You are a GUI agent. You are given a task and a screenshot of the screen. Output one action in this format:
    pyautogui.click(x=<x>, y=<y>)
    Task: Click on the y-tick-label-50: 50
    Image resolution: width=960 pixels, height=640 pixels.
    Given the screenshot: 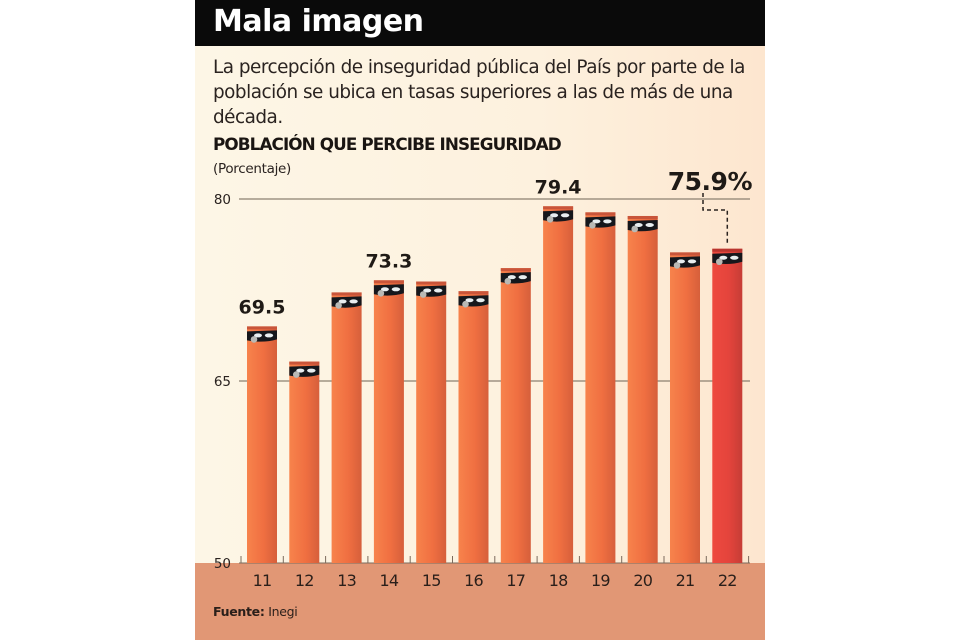 What is the action you would take?
    pyautogui.click(x=222, y=564)
    